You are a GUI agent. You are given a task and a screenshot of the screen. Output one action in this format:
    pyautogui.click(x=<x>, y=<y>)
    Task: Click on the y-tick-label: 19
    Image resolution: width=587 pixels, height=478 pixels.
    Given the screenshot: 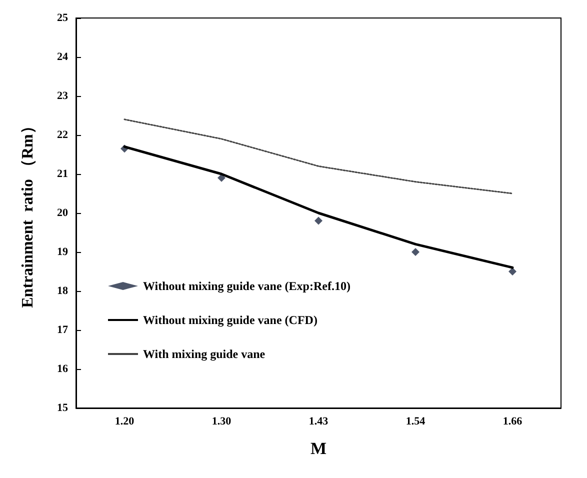 What is the action you would take?
    pyautogui.click(x=62, y=252)
    